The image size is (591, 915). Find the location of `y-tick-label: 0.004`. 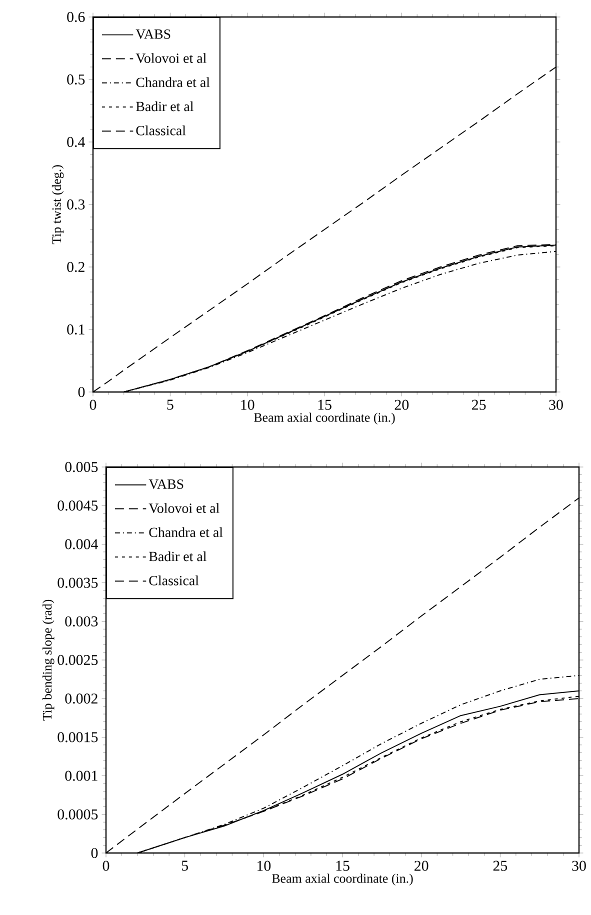

y-tick-label: 0.004 is located at coordinates (81, 544).